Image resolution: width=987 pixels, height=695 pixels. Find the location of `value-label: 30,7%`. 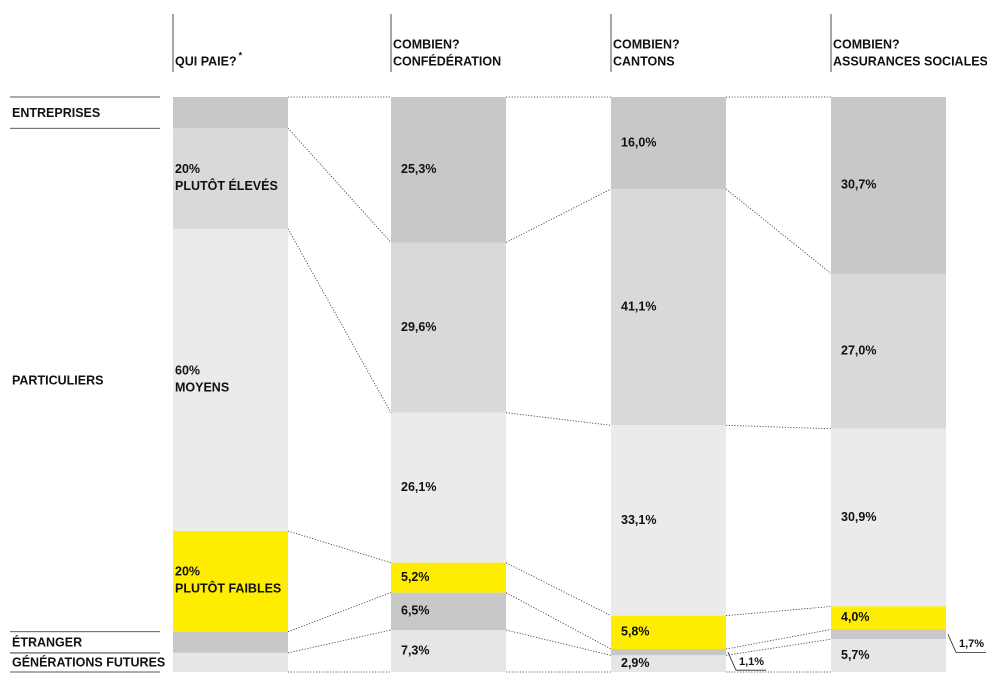

value-label: 30,7% is located at coordinates (858, 185).